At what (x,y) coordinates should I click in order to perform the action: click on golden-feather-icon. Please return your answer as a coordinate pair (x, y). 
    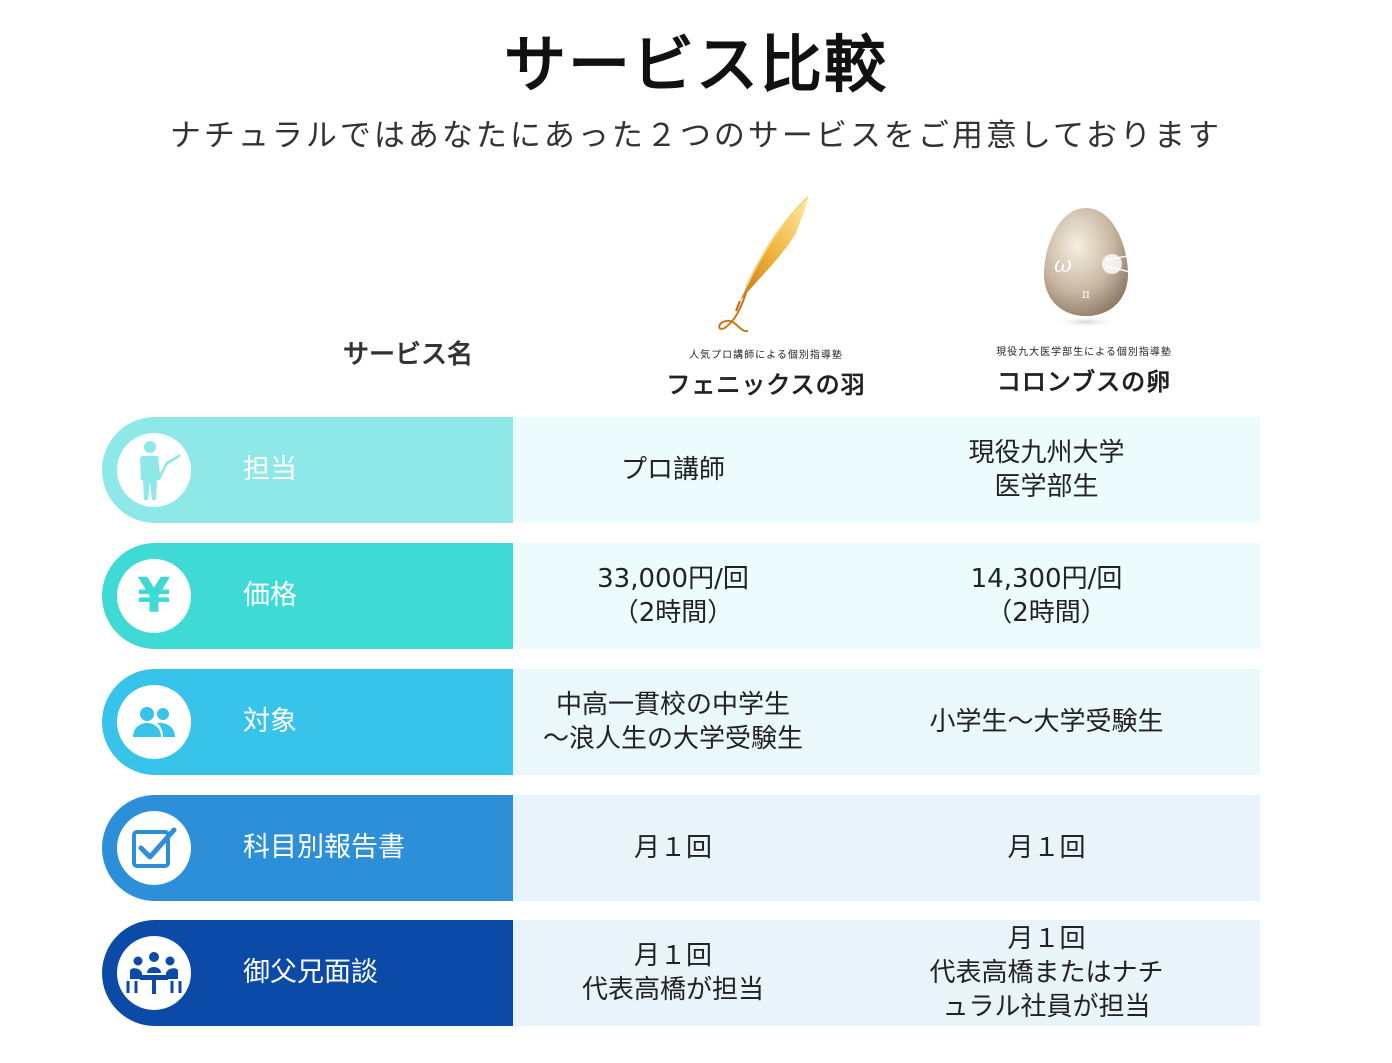
    Looking at the image, I should click on (763, 264).